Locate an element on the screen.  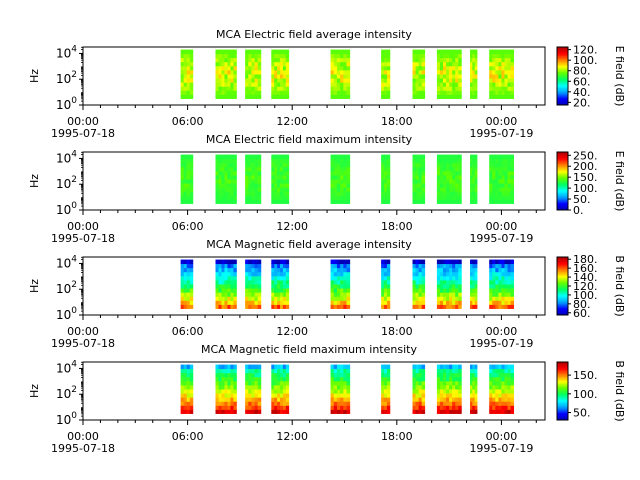
y-axis-label: Hz is located at coordinates (34, 76).